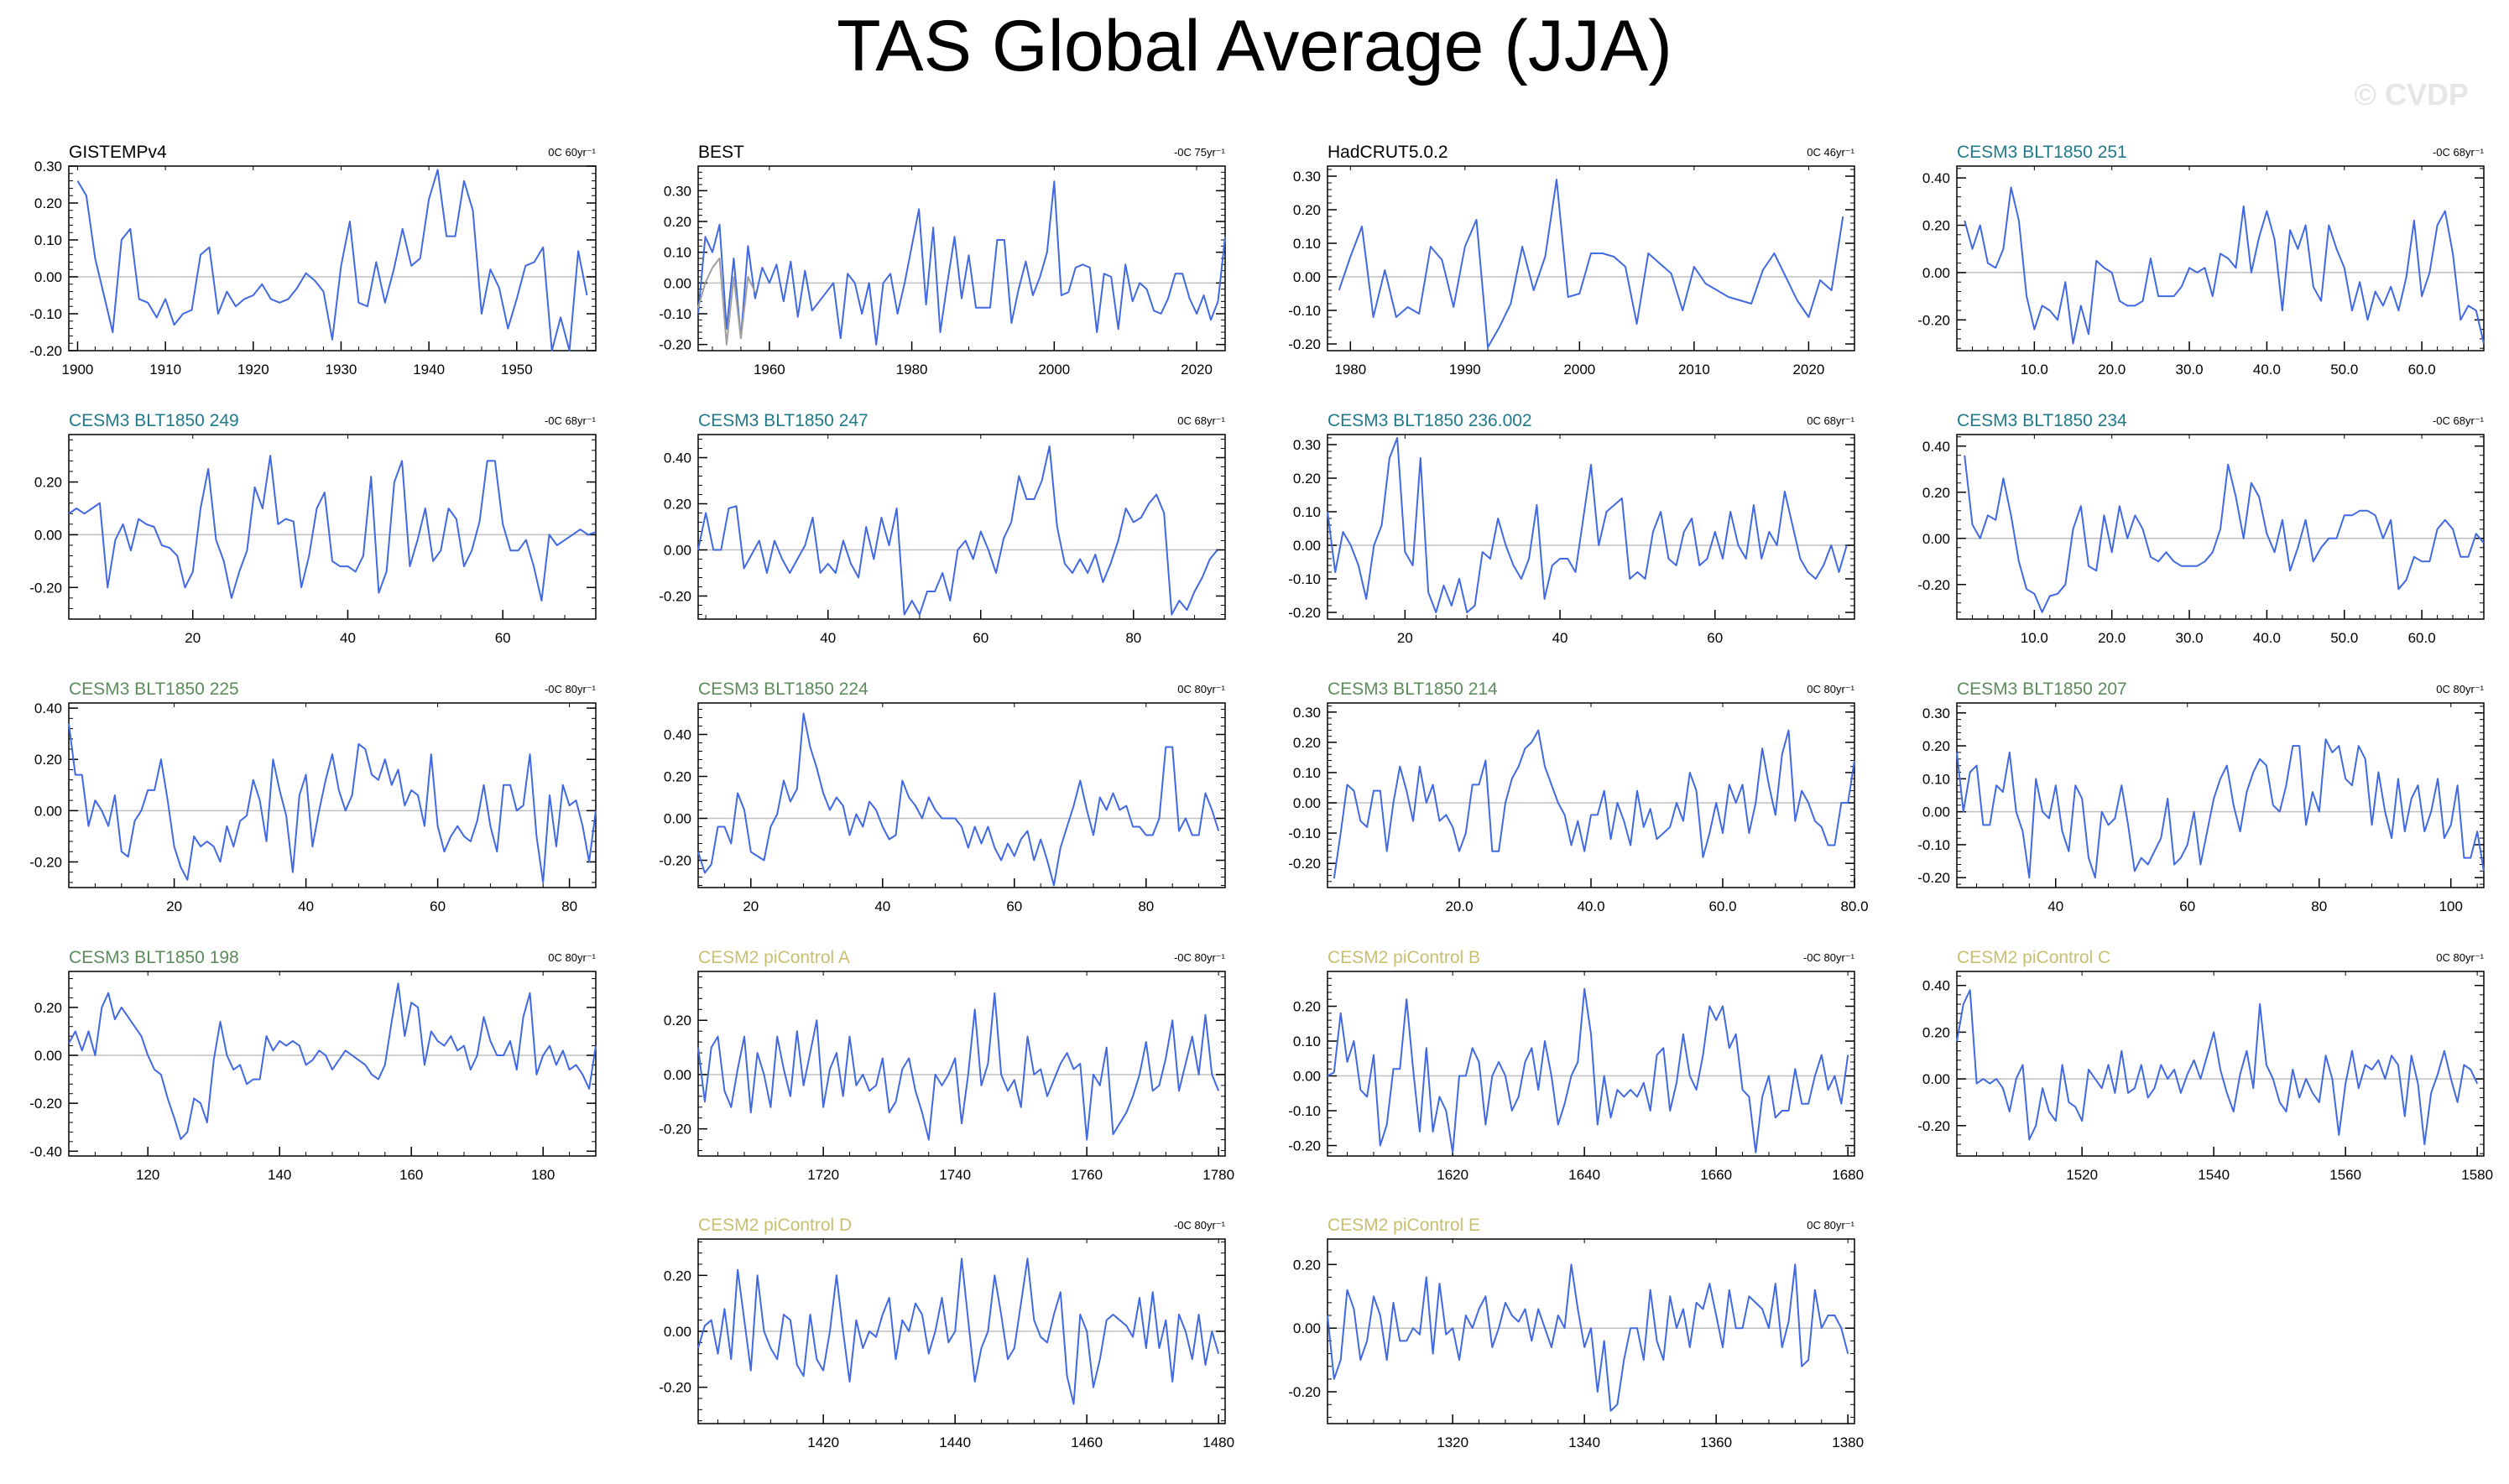 This screenshot has width=2509, height=1484. Describe the element at coordinates (774, 957) in the screenshot. I see `panel-title: CESM2 piControl A` at that location.